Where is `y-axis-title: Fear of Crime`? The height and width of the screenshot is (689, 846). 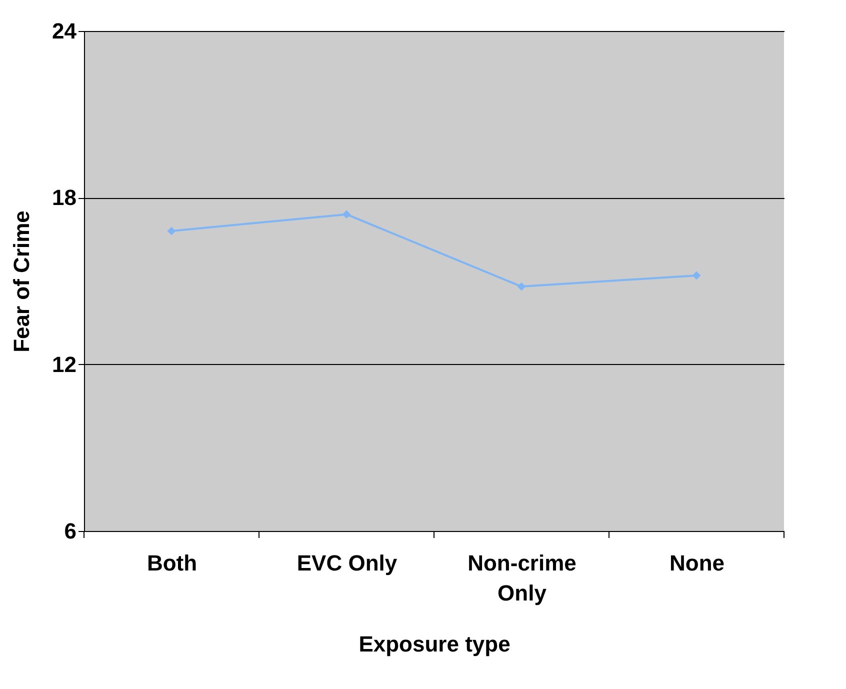 y-axis-title: Fear of Crime is located at coordinates (21, 281).